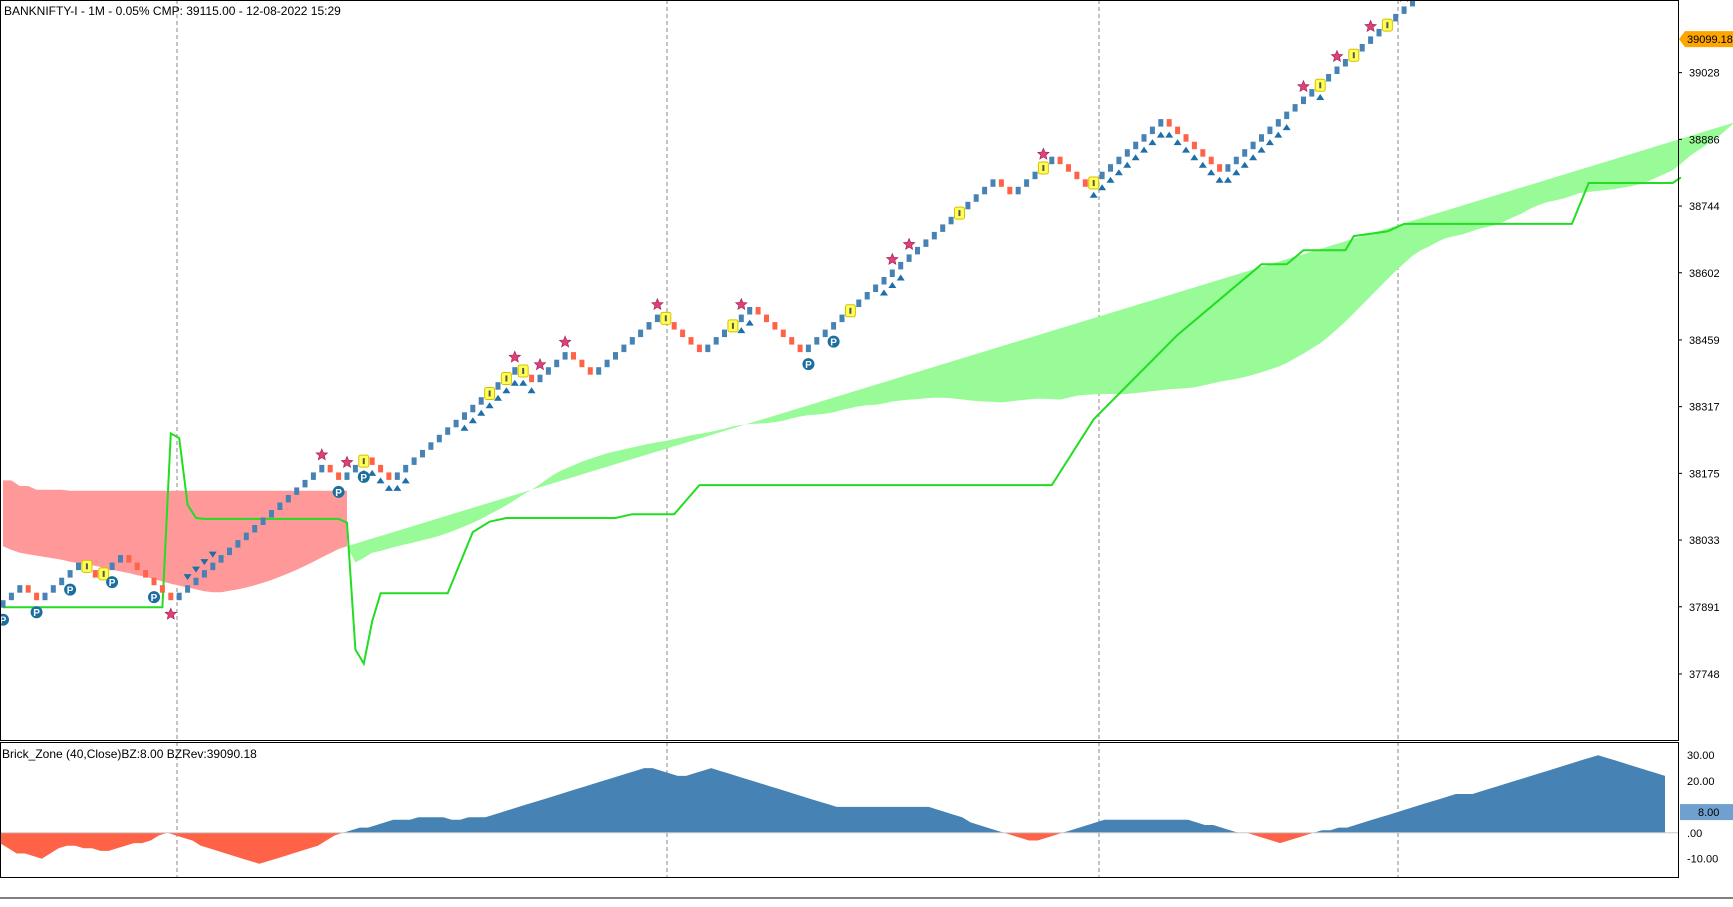 This screenshot has width=1733, height=907. What do you see at coordinates (1704, 140) in the screenshot?
I see `price-axis-label: 38886` at bounding box center [1704, 140].